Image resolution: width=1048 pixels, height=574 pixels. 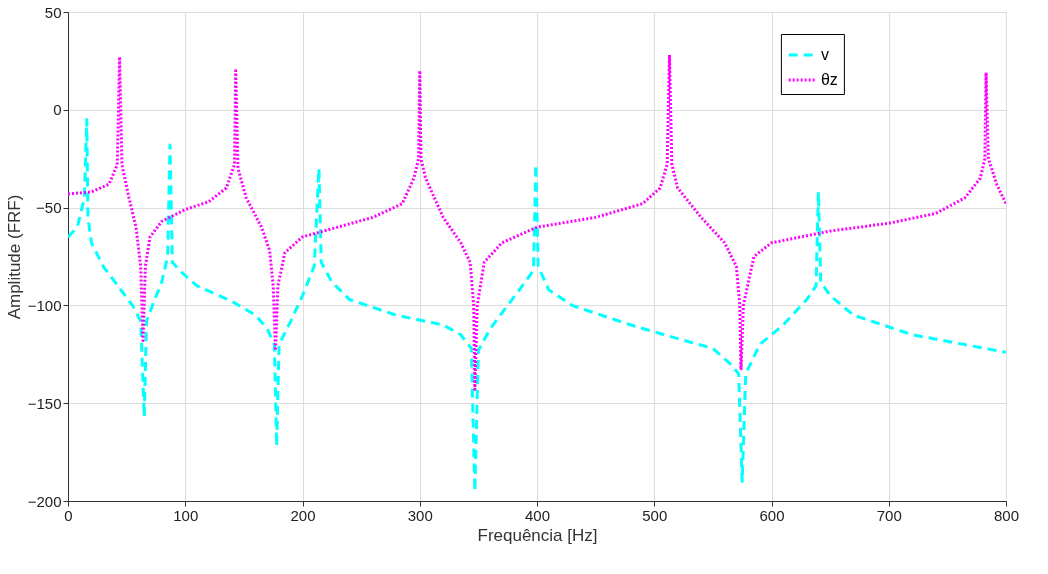 I want to click on y-tick-label: −200, so click(x=44, y=501).